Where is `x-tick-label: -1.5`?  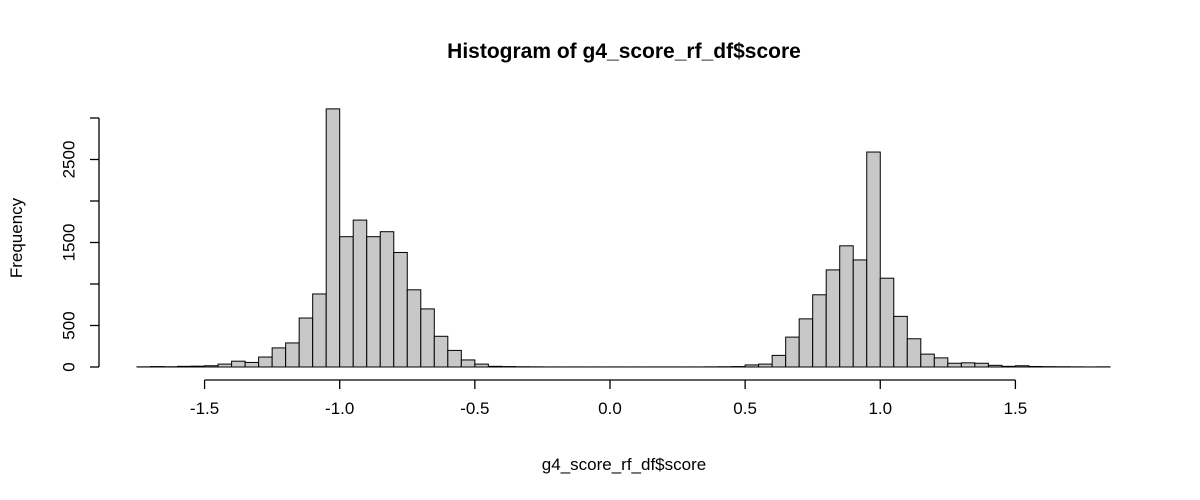 x-tick-label: -1.5 is located at coordinates (204, 408).